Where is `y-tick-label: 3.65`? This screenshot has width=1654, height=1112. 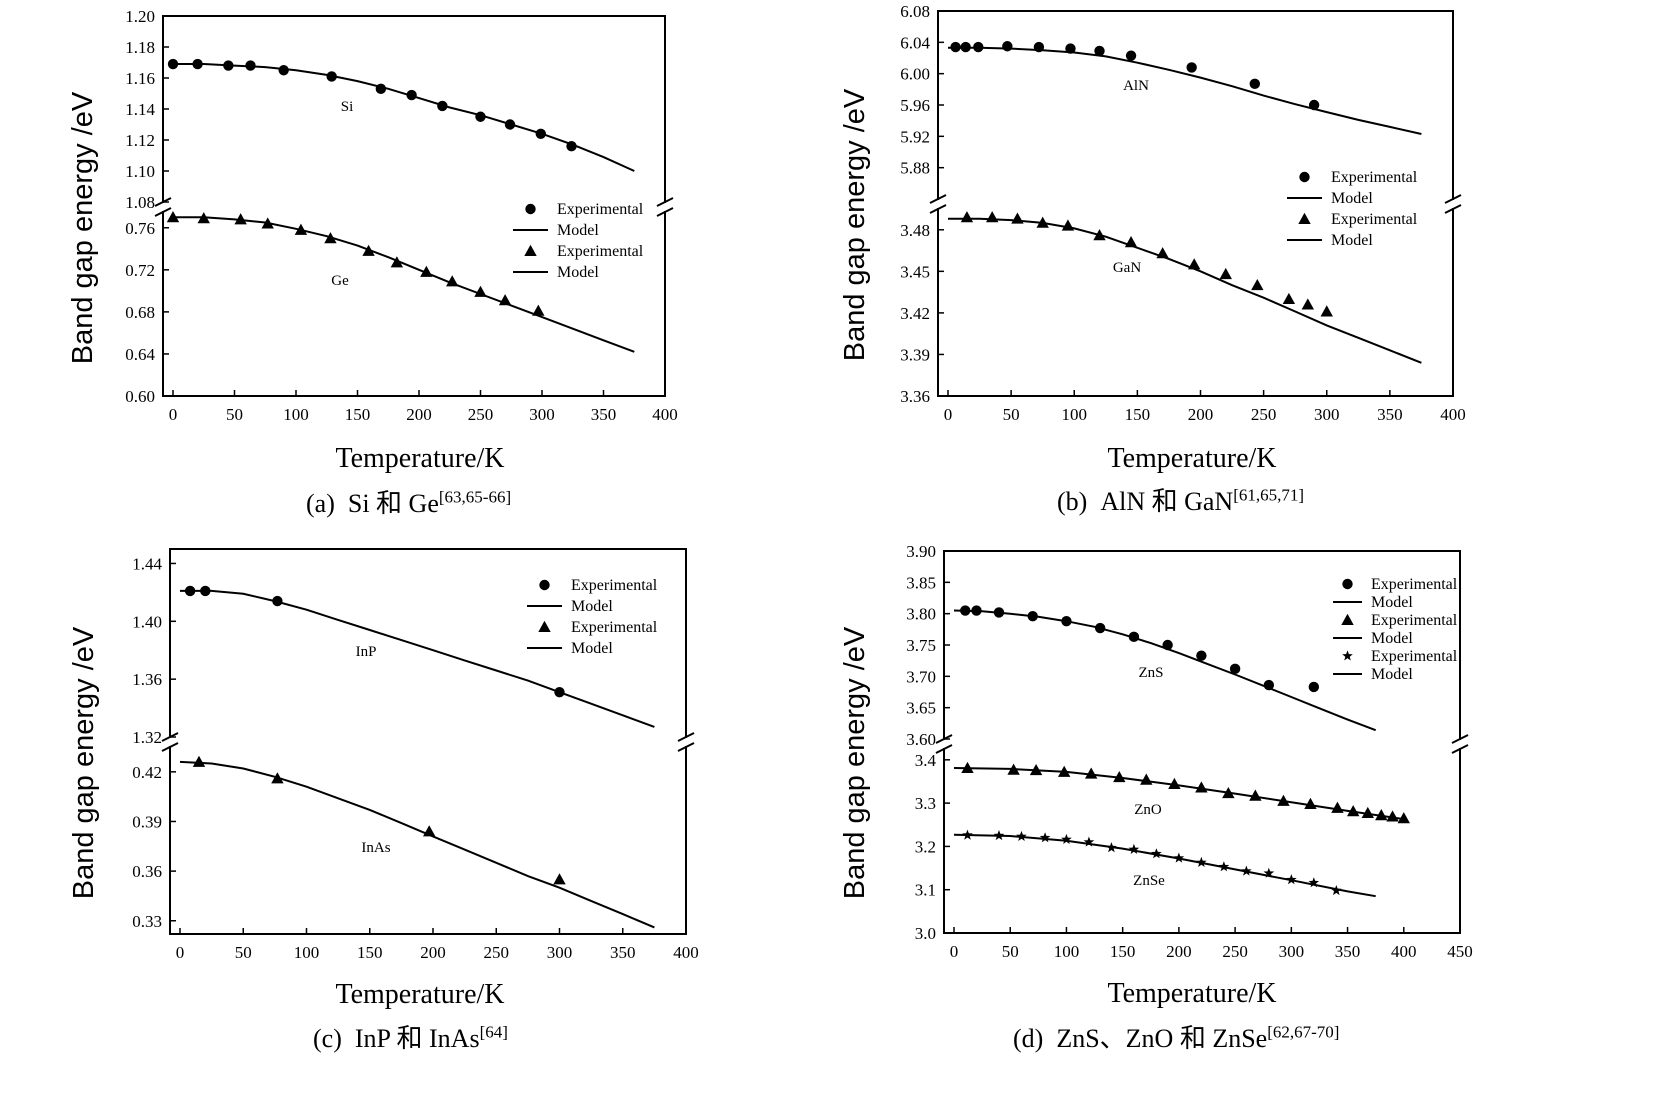 y-tick-label: 3.65 is located at coordinates (921, 708).